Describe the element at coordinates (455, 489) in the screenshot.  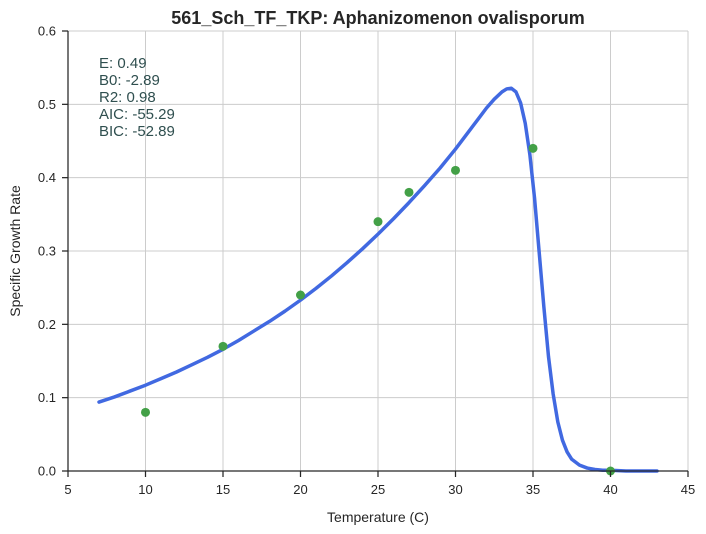
I see `x-tick-label: 30` at that location.